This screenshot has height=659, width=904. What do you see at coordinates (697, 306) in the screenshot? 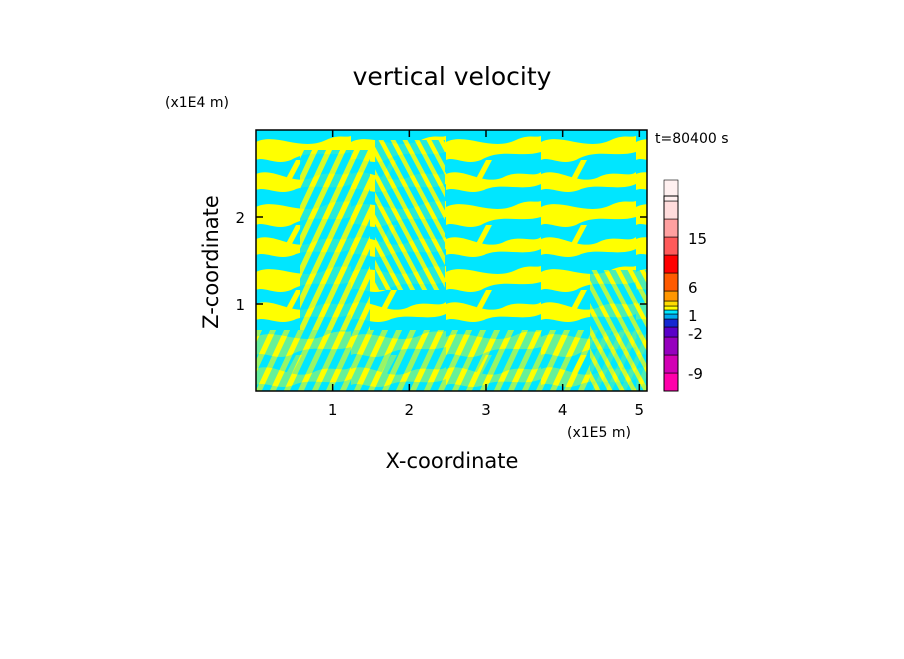
I see `colorbar-labels: 15 6 1-2 -9` at bounding box center [697, 306].